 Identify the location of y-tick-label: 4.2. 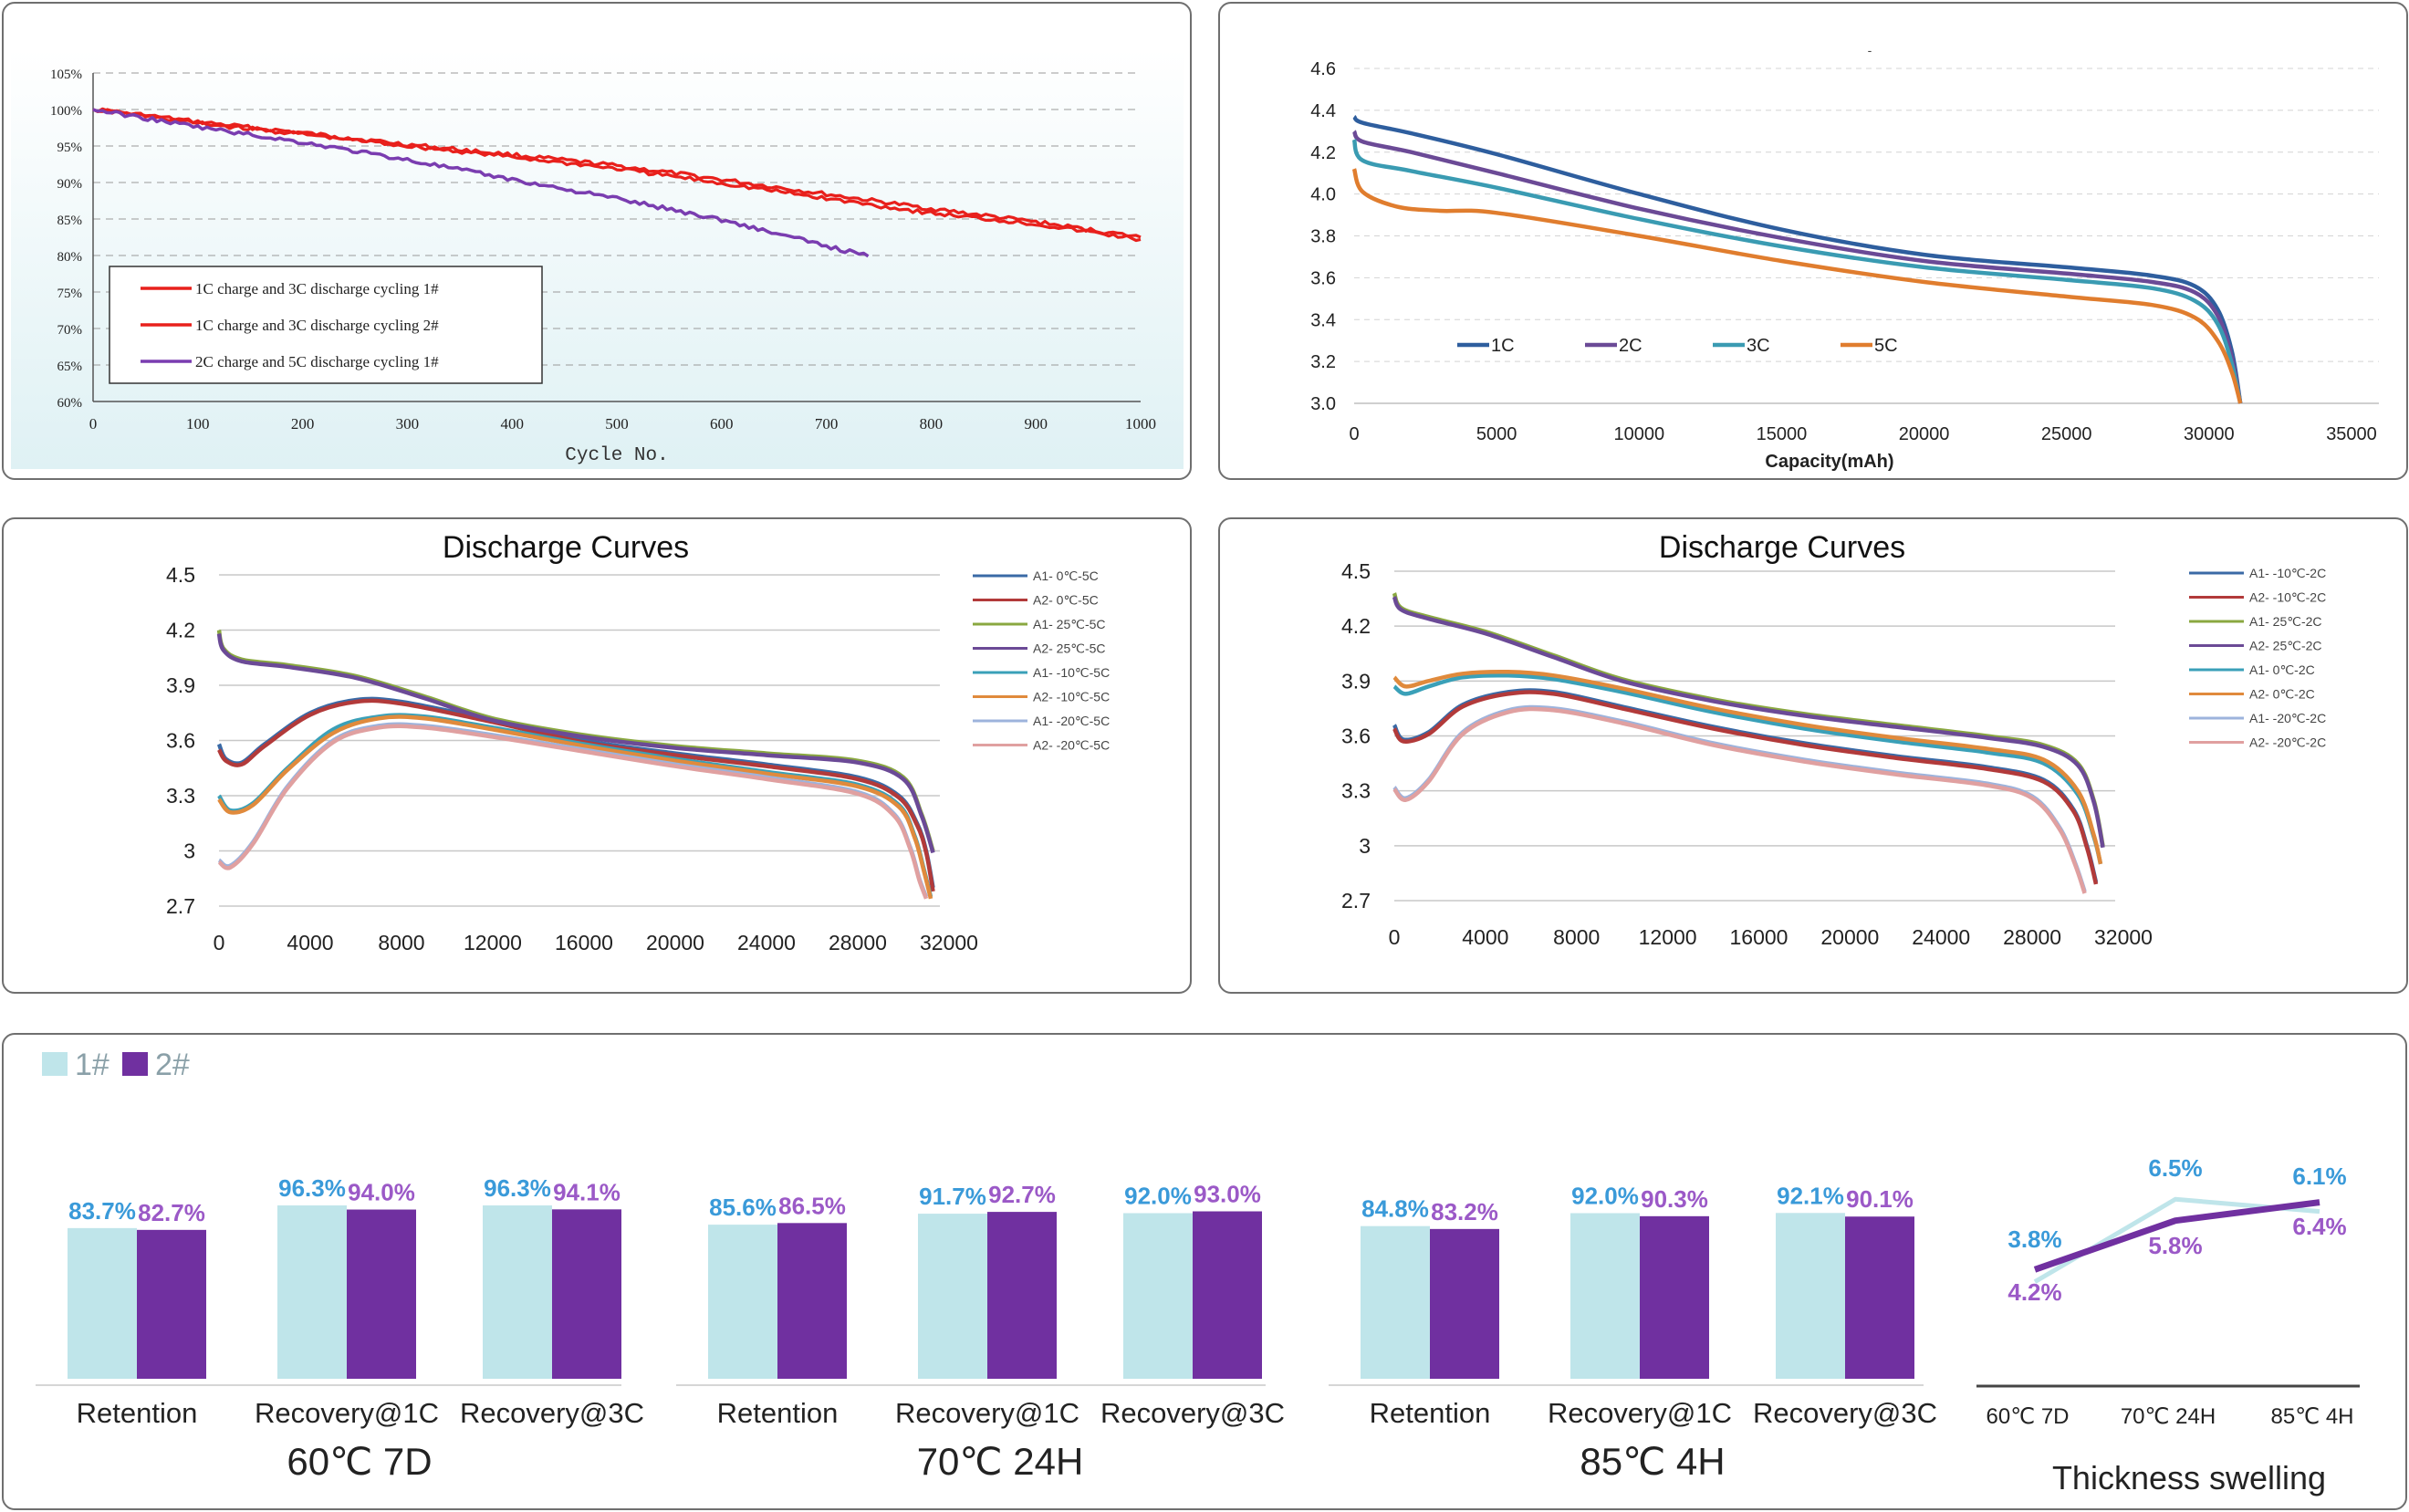
(180, 630).